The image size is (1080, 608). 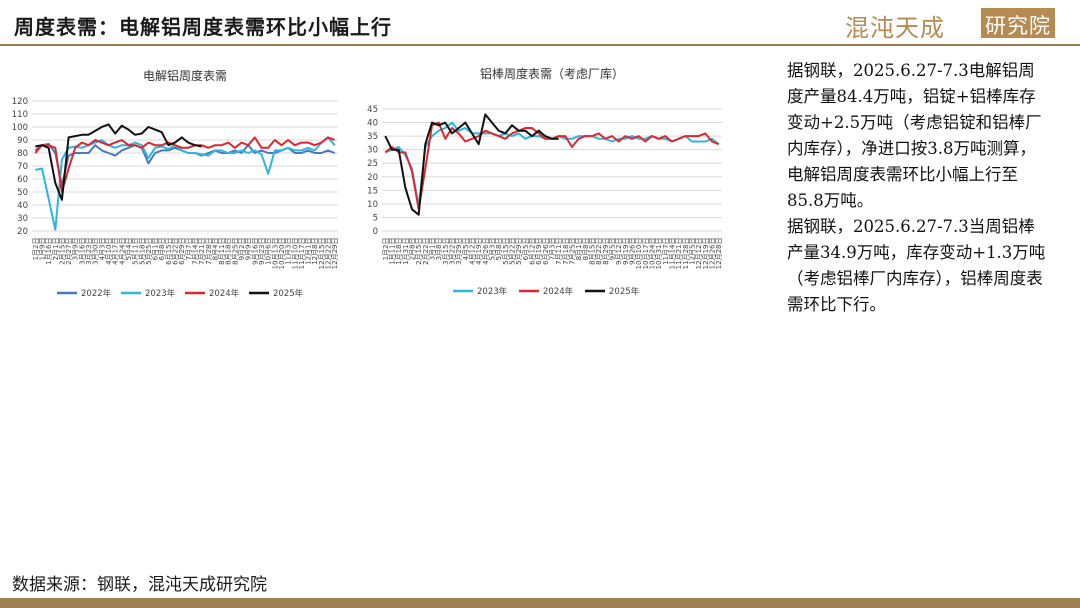 What do you see at coordinates (169, 251) in the screenshot?
I see `x-tick-label: 6月15日` at bounding box center [169, 251].